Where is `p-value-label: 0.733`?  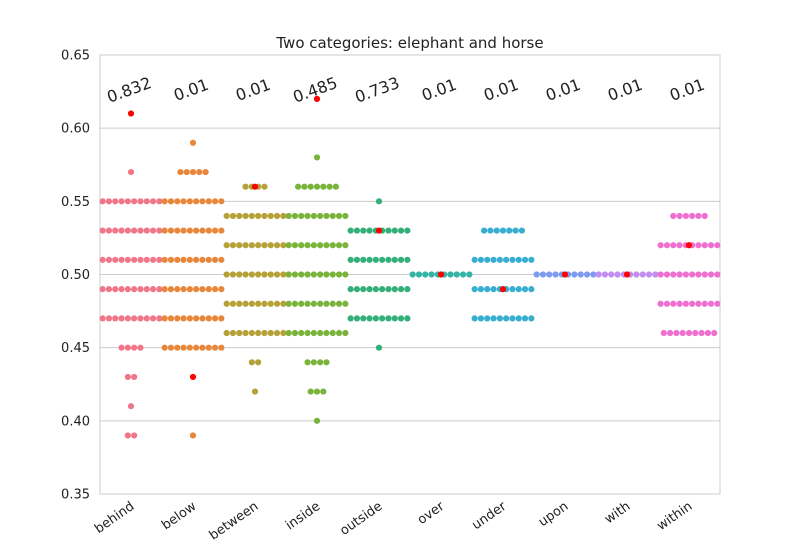
p-value-label: 0.733 is located at coordinates (377, 90).